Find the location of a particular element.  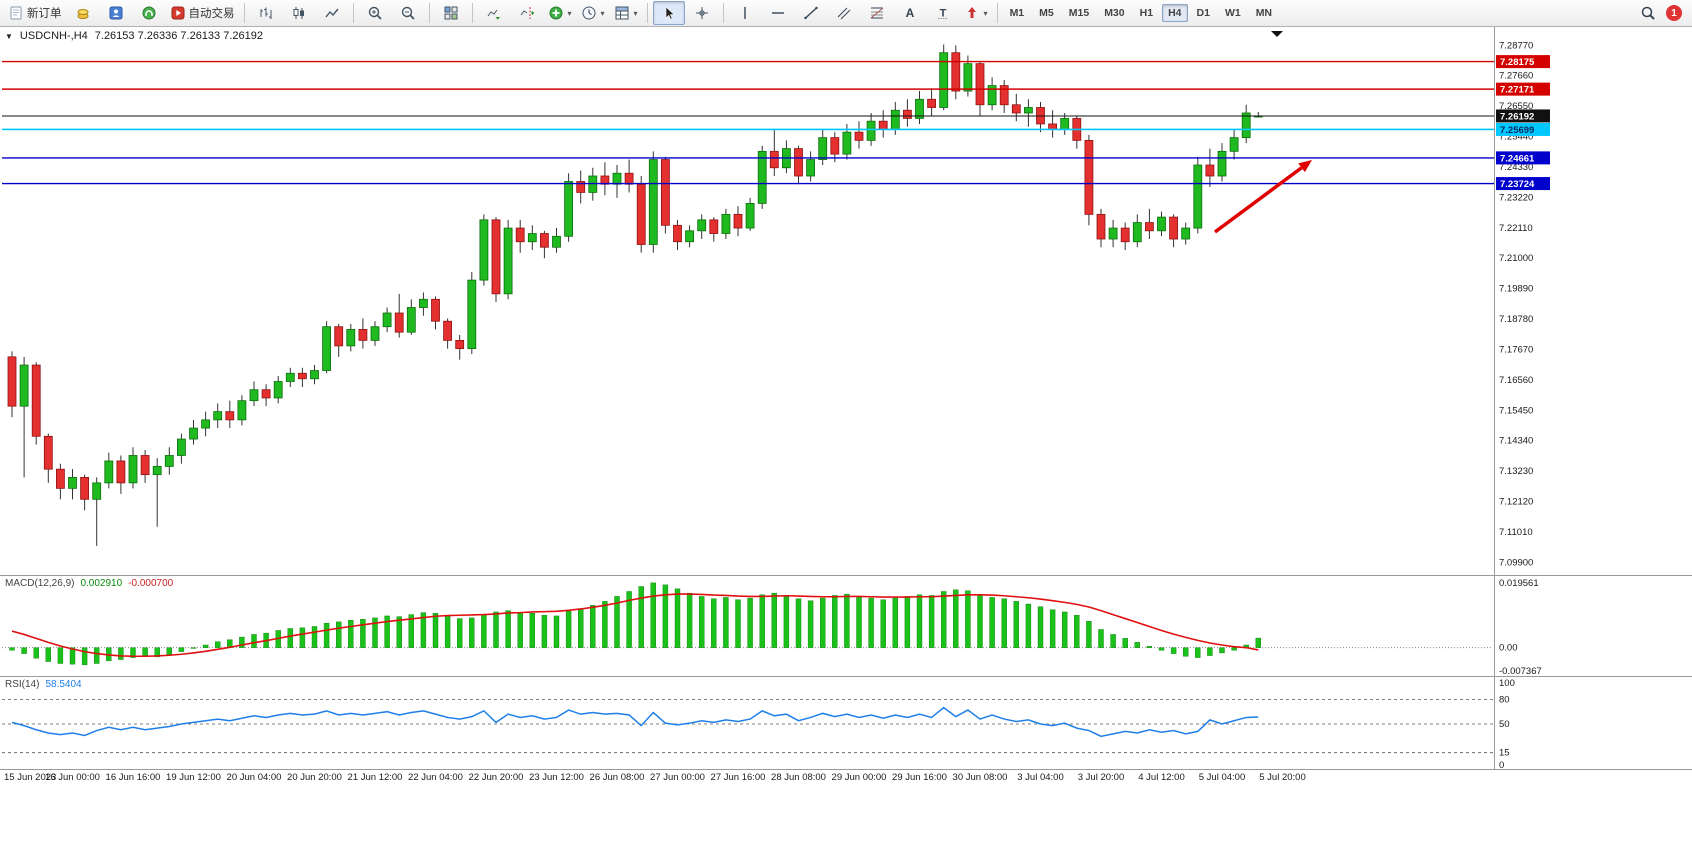

crosshair-button is located at coordinates (702, 13).